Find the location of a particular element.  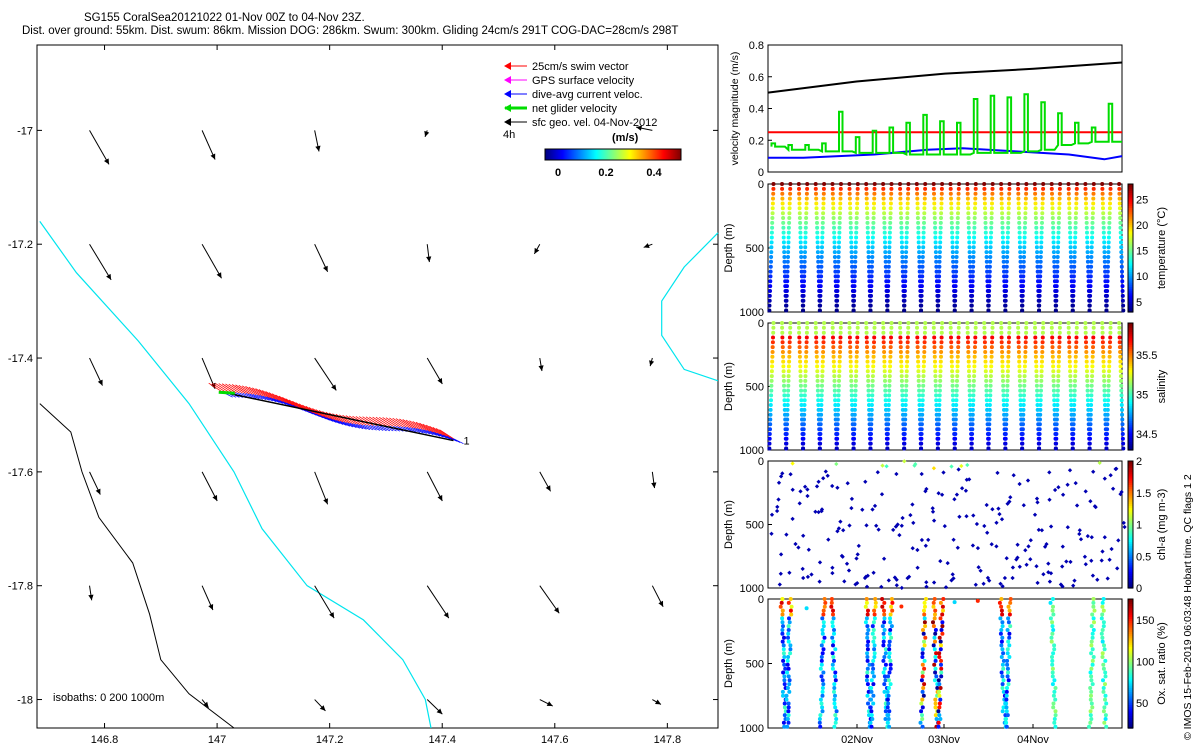

legend-label: 25cm/s swim vector is located at coordinates (580, 67).